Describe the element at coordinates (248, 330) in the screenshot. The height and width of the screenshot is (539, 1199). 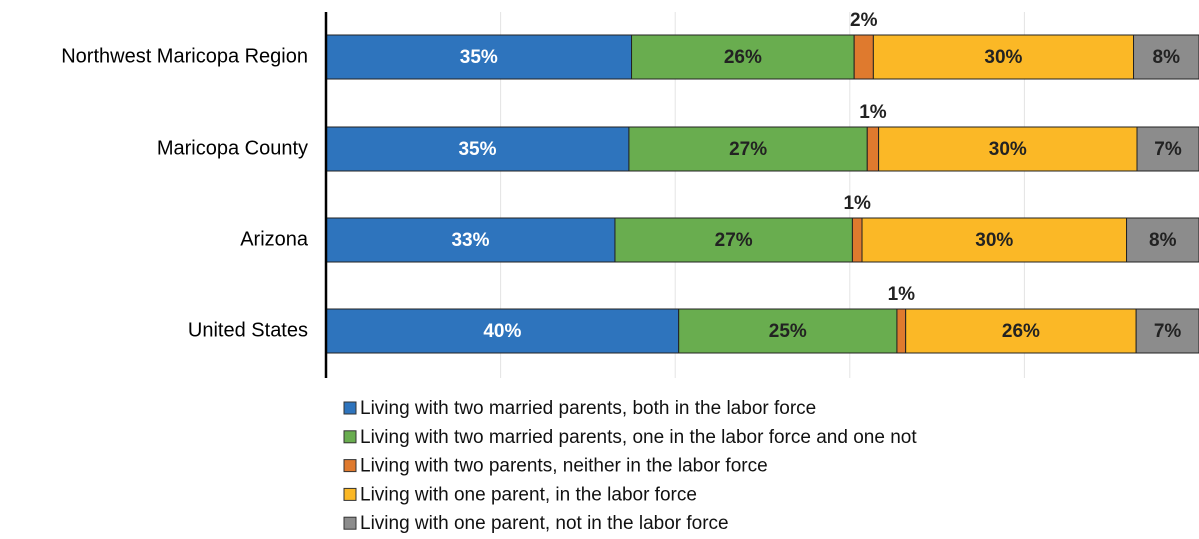
I see `category-label: United States` at that location.